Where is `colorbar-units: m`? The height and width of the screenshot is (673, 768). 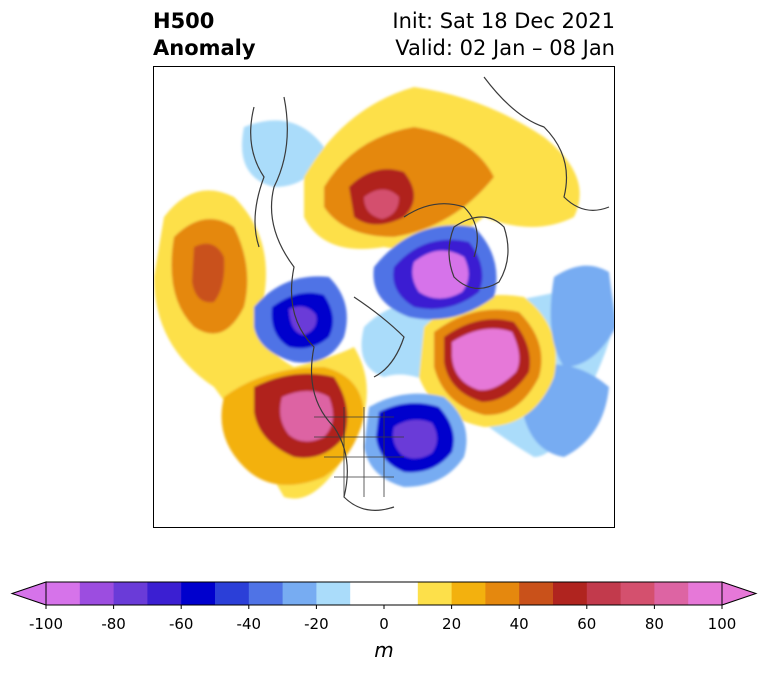
colorbar-units: m is located at coordinates (384, 650).